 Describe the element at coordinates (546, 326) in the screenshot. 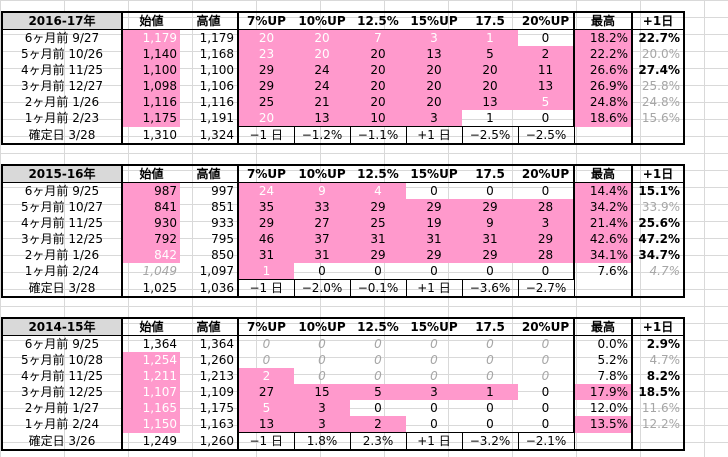

I see `col-header: 20%UP` at that location.